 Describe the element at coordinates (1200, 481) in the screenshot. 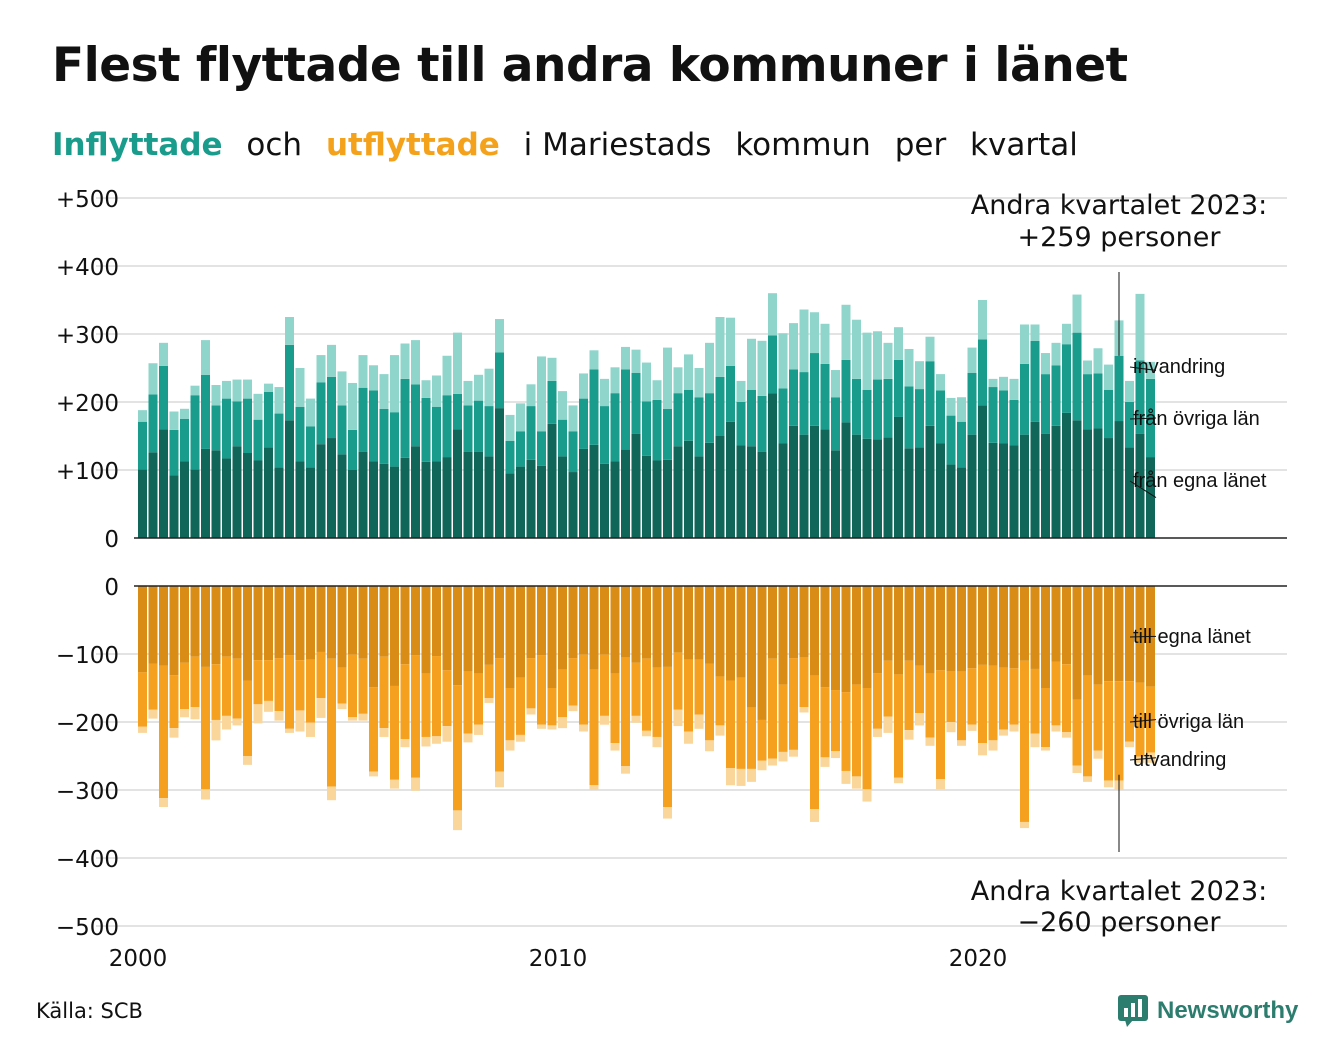

I see `series-label-in: från egna länet` at that location.